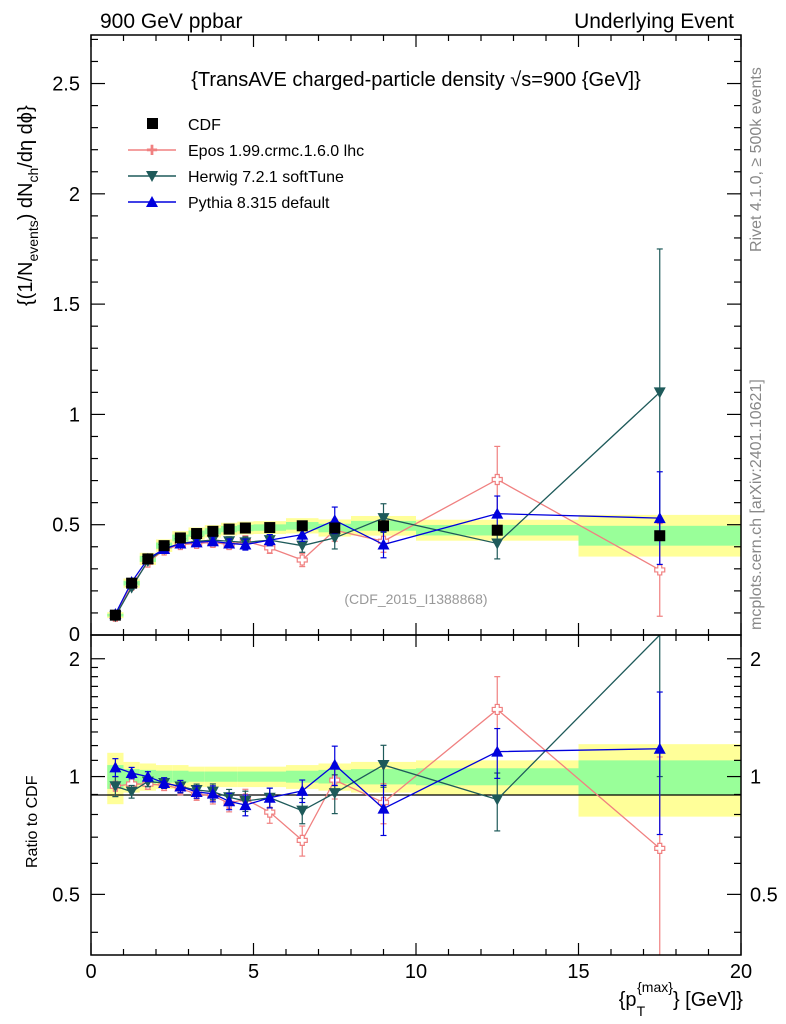 This screenshot has height=1024, width=786. What do you see at coordinates (578, 972) in the screenshot?
I see `x-tick-label: 15` at bounding box center [578, 972].